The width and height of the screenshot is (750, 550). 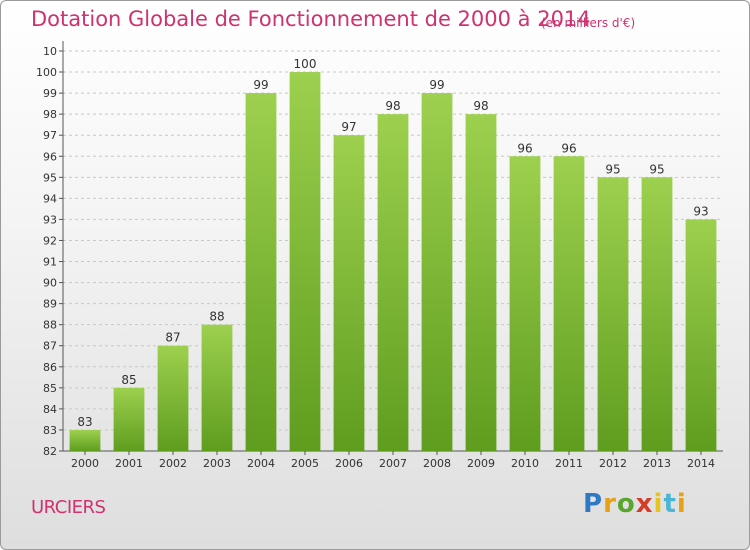 I want to click on x-tick-label: 2006, so click(x=349, y=463).